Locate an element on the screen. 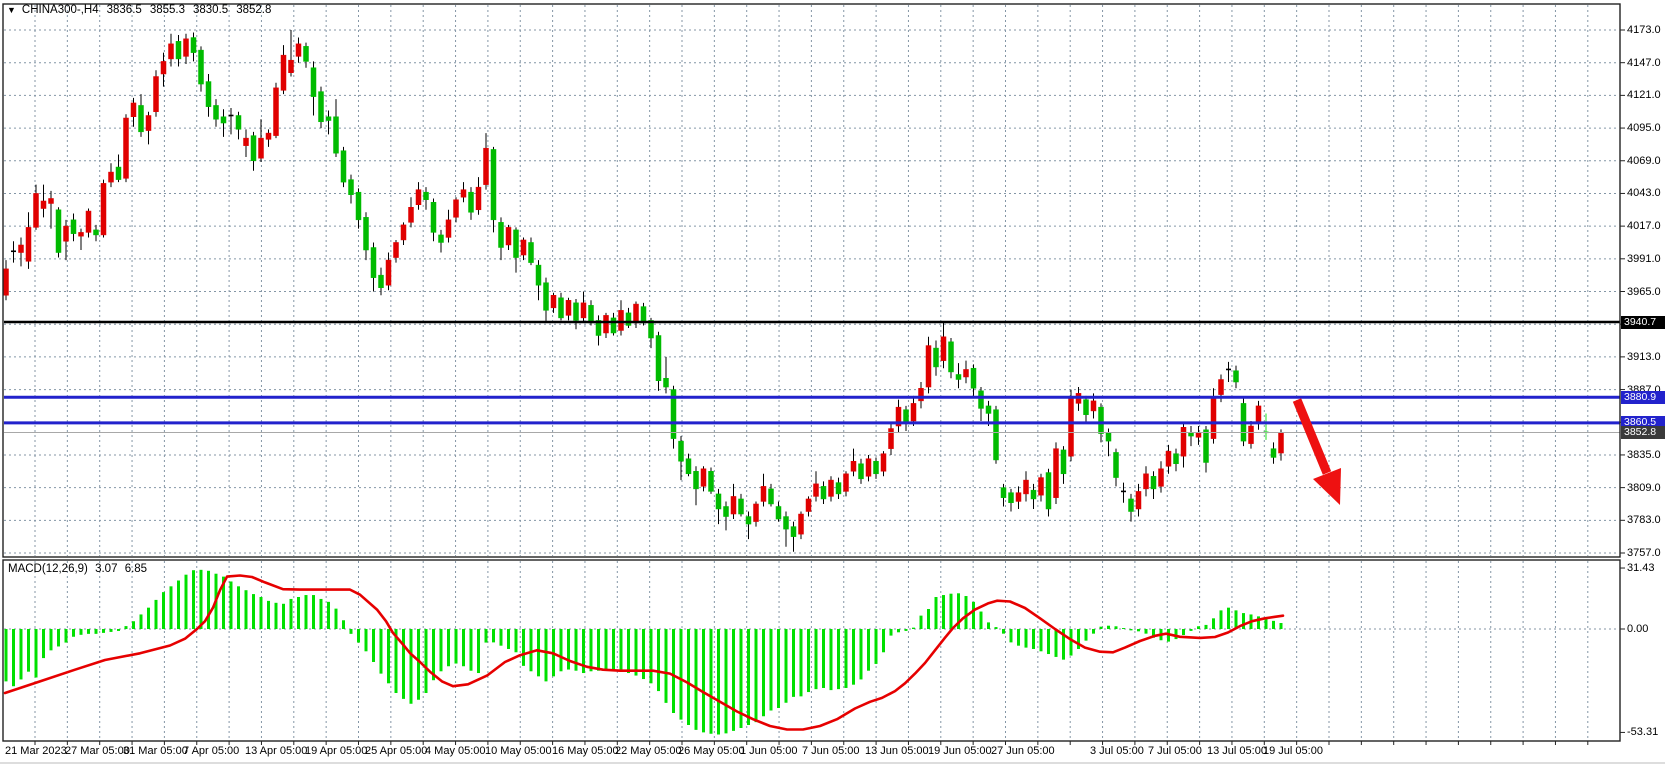 The height and width of the screenshot is (765, 1665). ohlc-low: 3830.5 is located at coordinates (211, 10).